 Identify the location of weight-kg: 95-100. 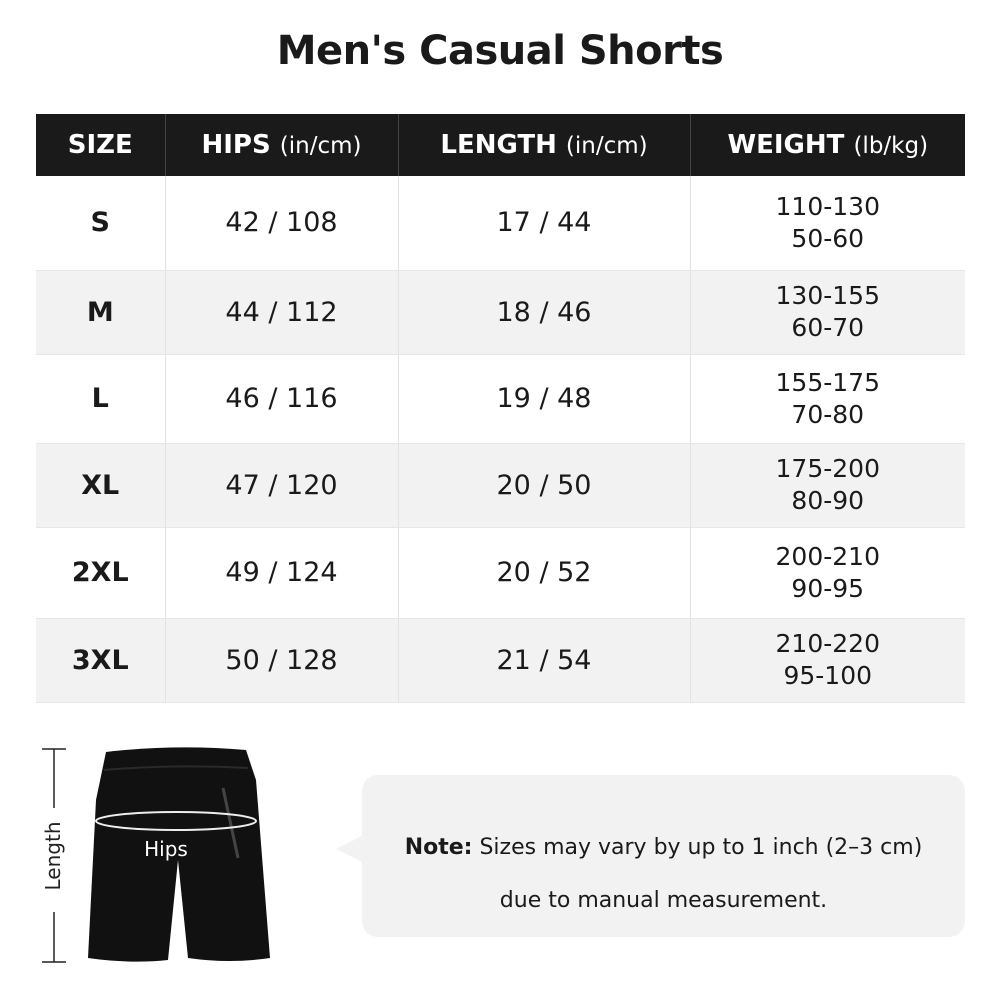
(828, 675).